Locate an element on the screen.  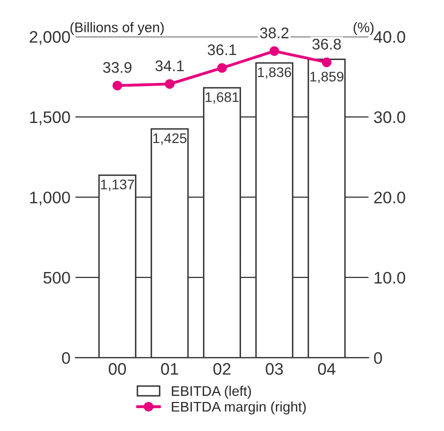
data-label: 36.8 is located at coordinates (326, 44).